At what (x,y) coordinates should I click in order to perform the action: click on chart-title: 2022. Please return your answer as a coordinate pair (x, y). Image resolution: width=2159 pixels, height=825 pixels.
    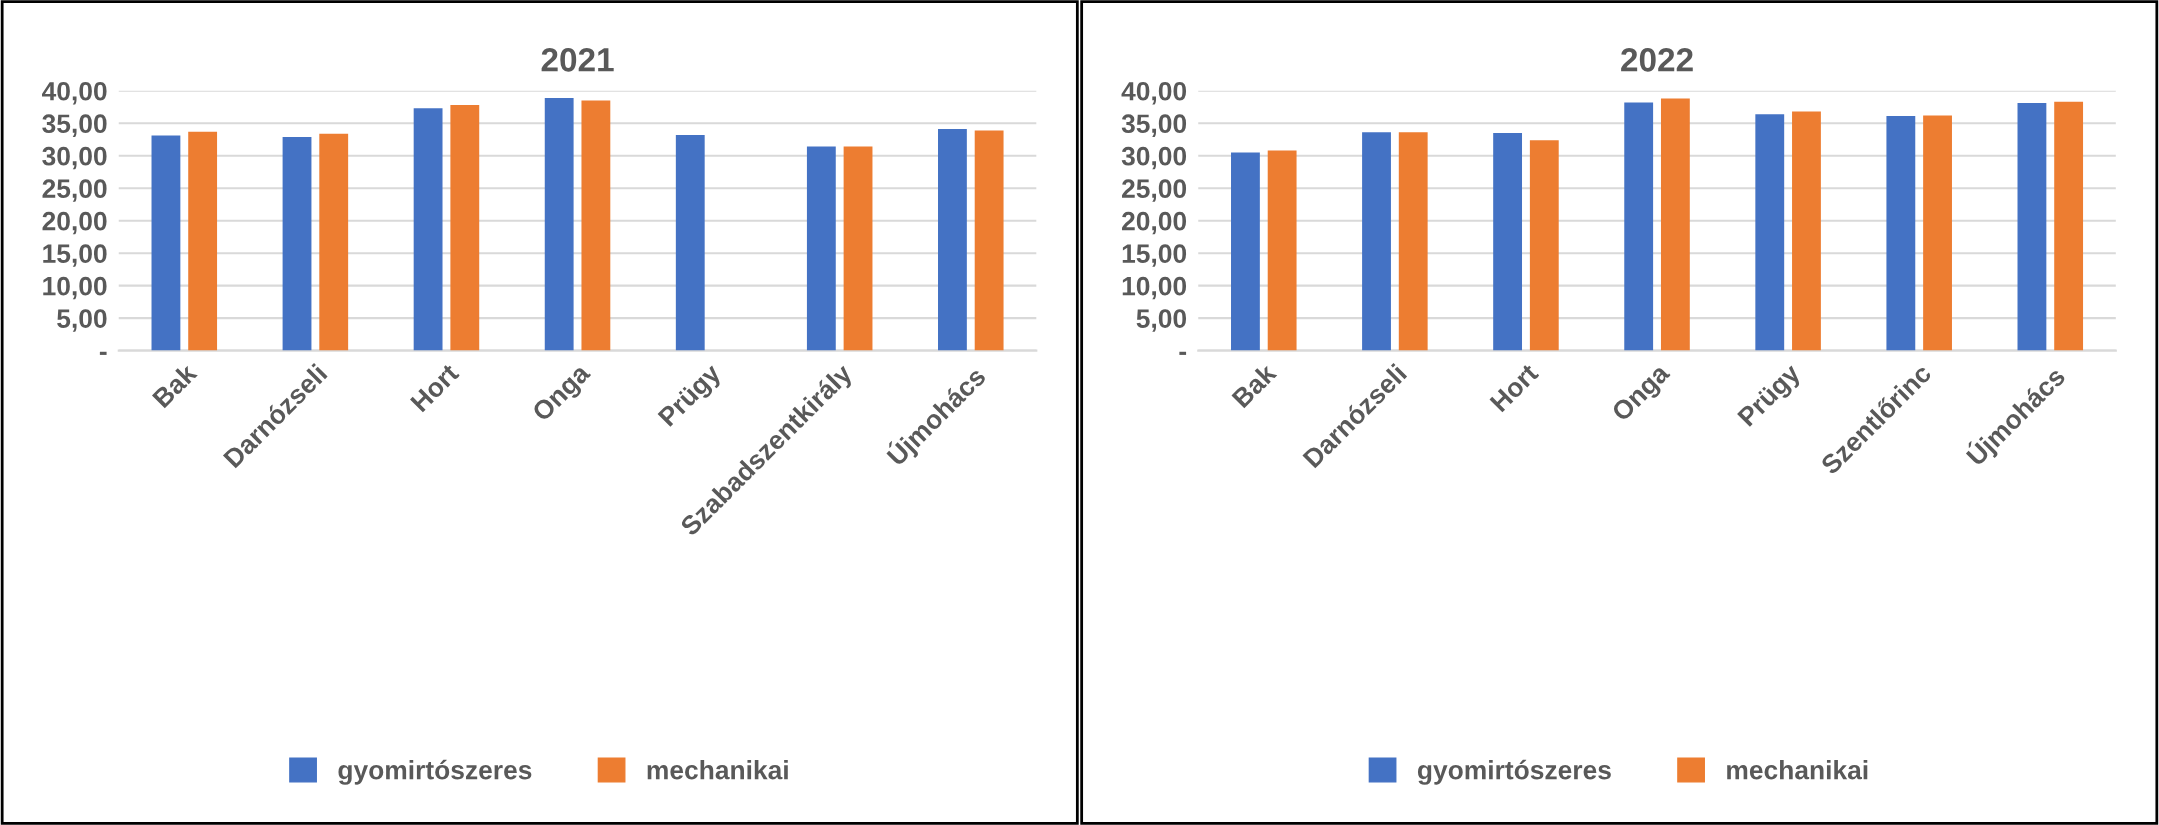
    Looking at the image, I should click on (1657, 60).